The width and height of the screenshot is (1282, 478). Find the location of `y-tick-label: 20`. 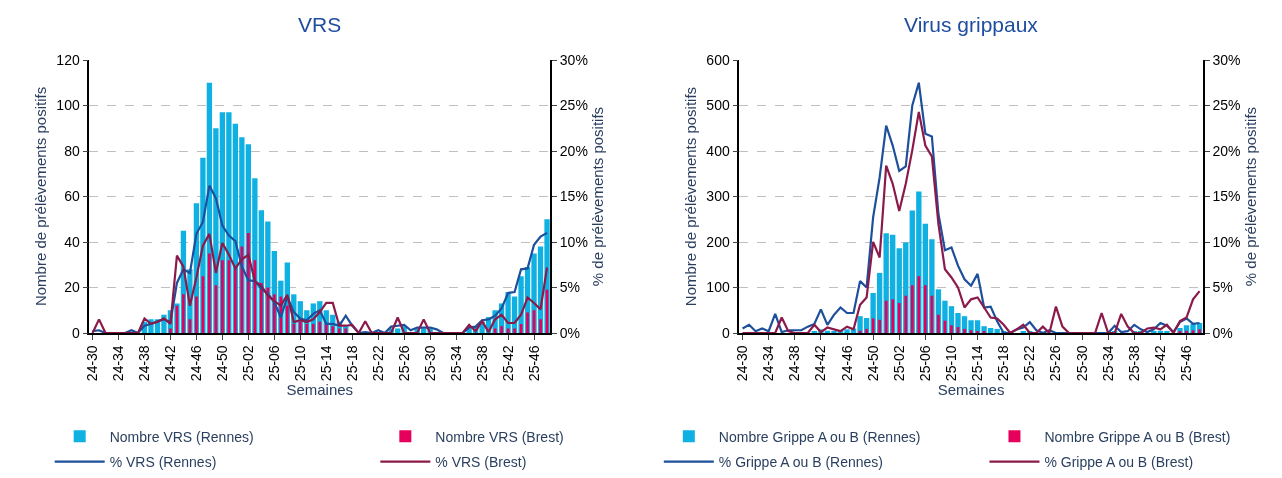

y-tick-label: 20 is located at coordinates (72, 287).